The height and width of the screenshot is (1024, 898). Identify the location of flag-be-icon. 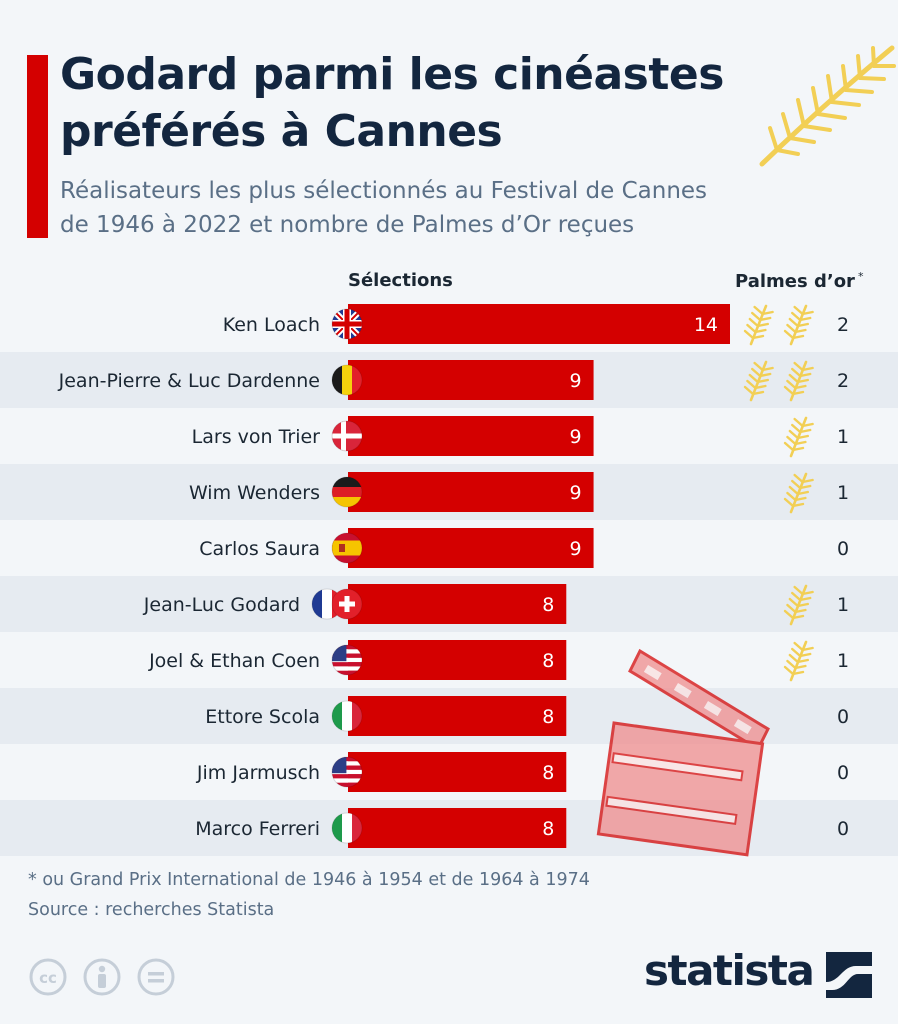
(347, 380).